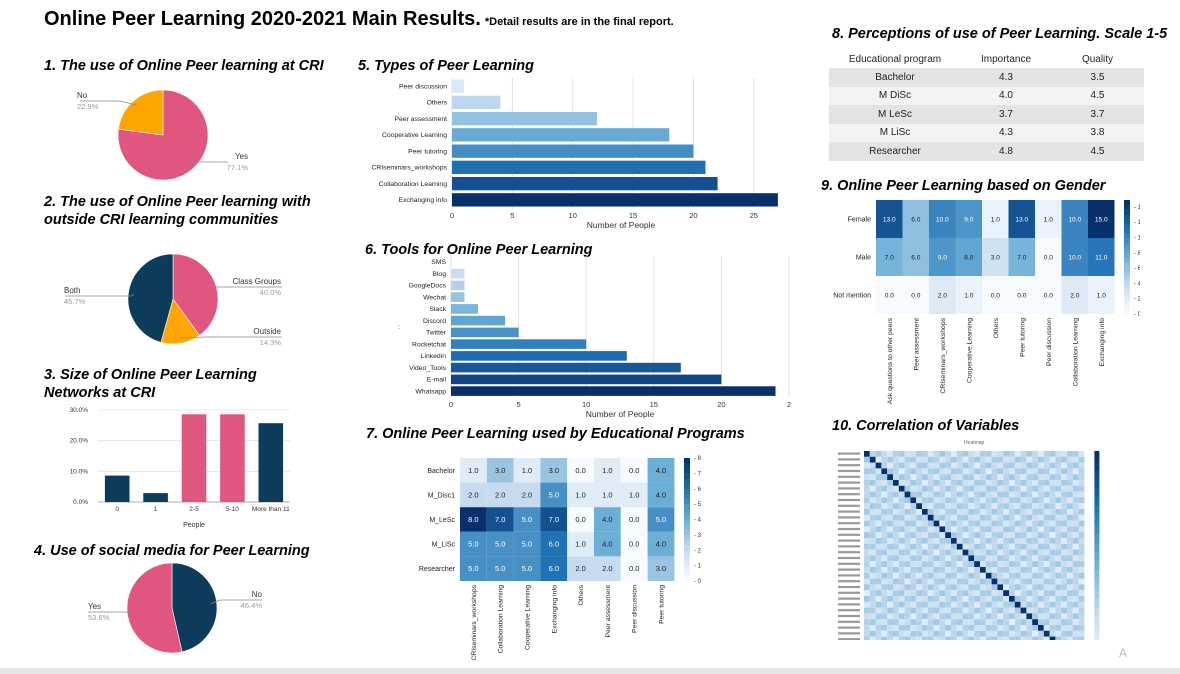 This screenshot has width=1180, height=674. Describe the element at coordinates (969, 540) in the screenshot. I see `chart10-heatmap: Heatmap` at that location.